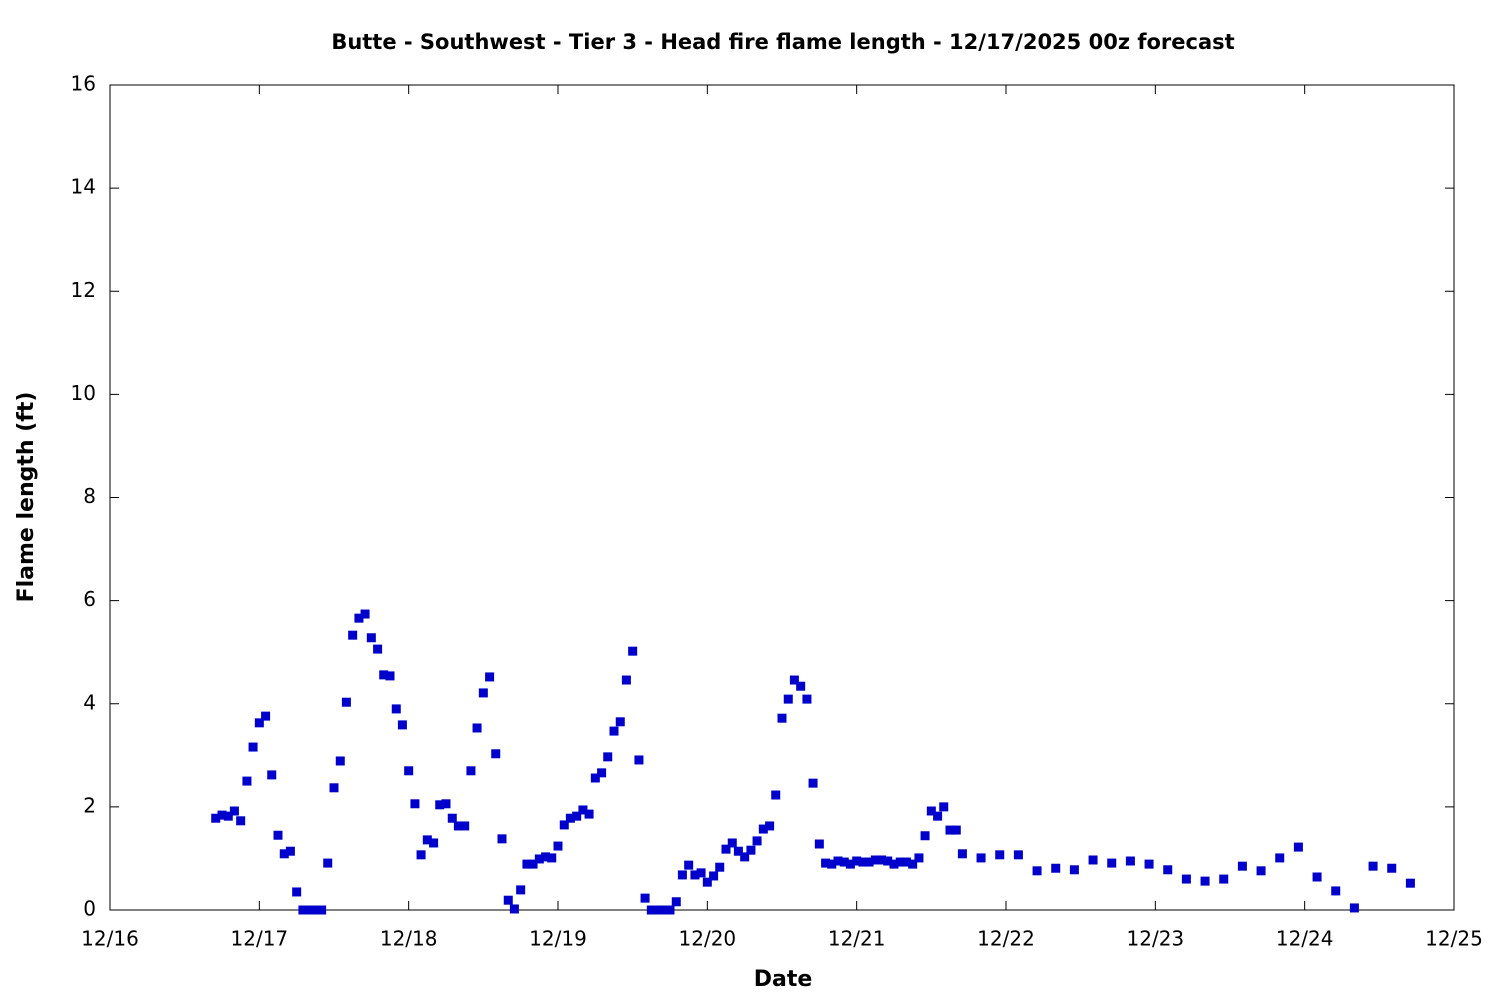  What do you see at coordinates (89, 805) in the screenshot?
I see `y-tick-label: 2` at bounding box center [89, 805].